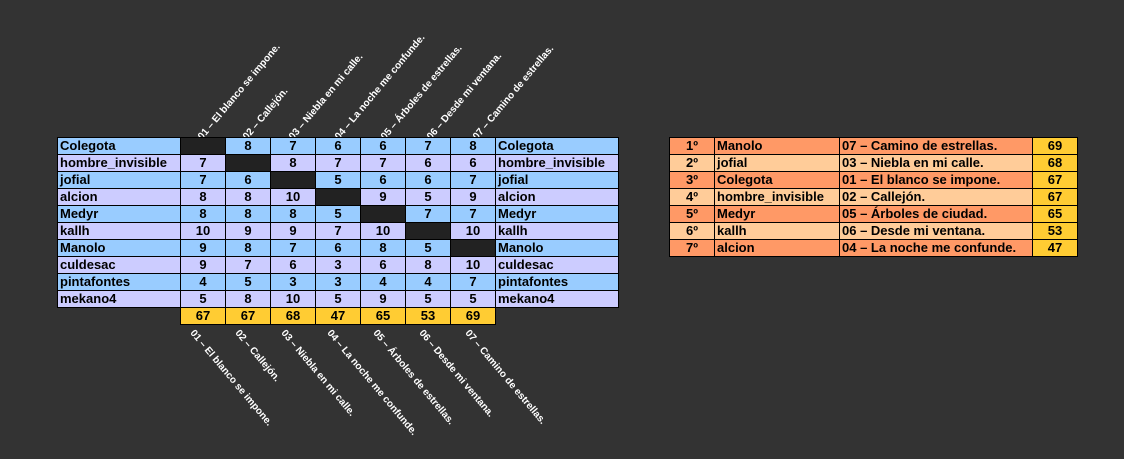  What do you see at coordinates (777, 180) in the screenshot?
I see `rank-name: Colegota` at bounding box center [777, 180].